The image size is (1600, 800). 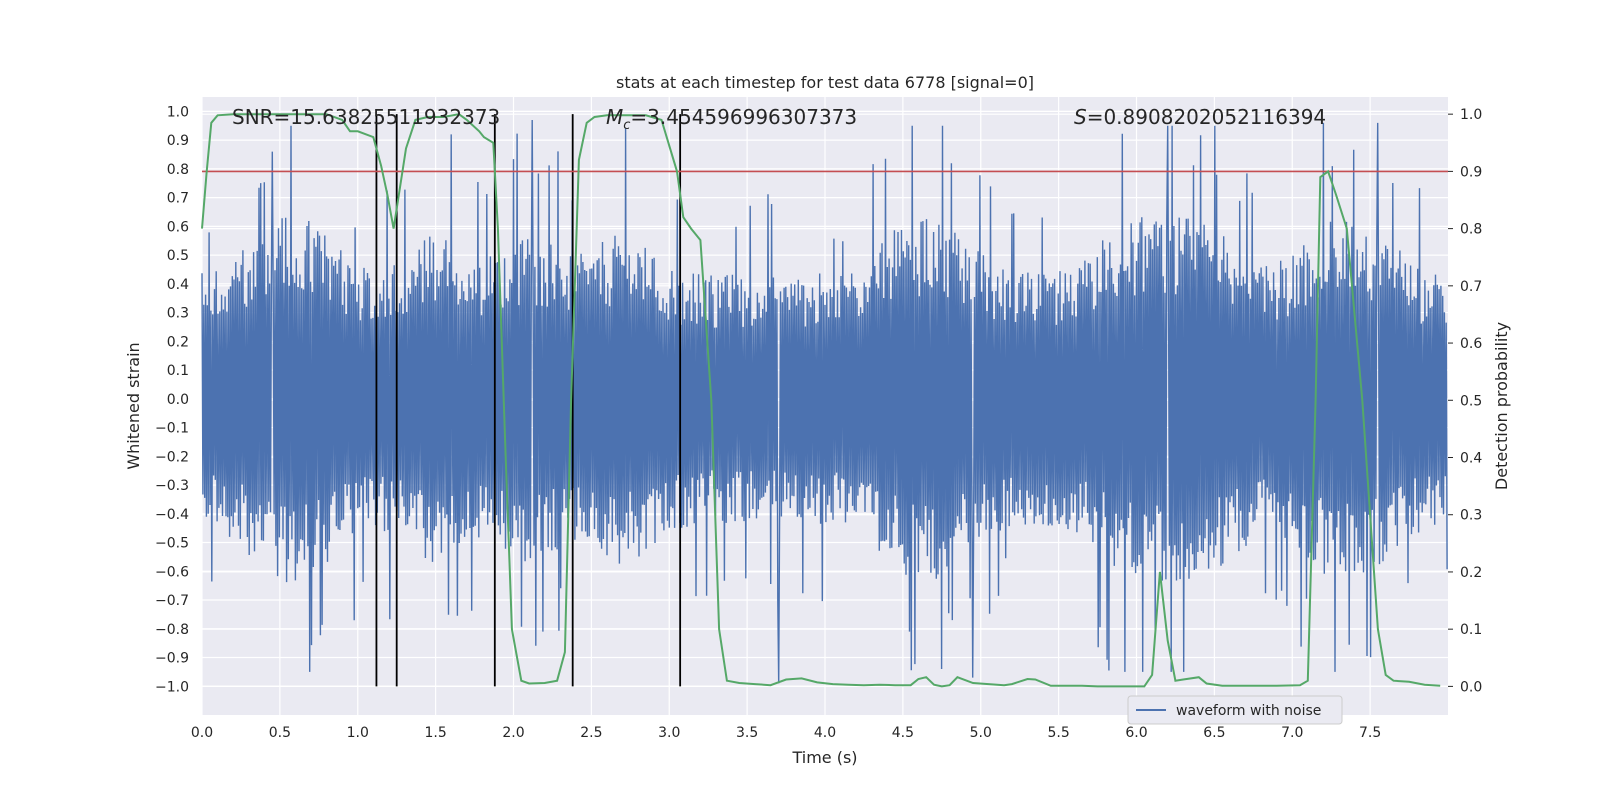 What do you see at coordinates (435, 733) in the screenshot?
I see `x-tick-label: 1.5` at bounding box center [435, 733].